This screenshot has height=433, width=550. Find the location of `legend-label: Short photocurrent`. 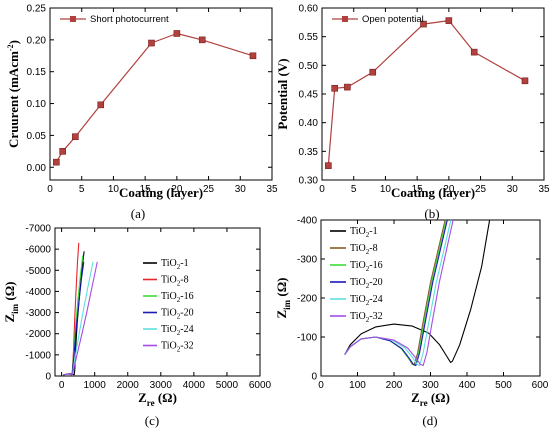

legend-label: Short photocurrent is located at coordinates (129, 19).